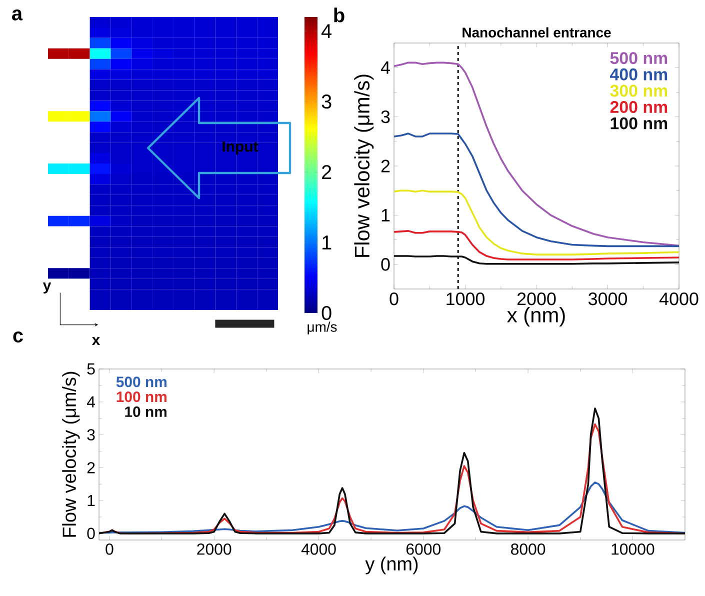  Describe the element at coordinates (91, 369) in the screenshot. I see `y-tick-label: 5` at that location.